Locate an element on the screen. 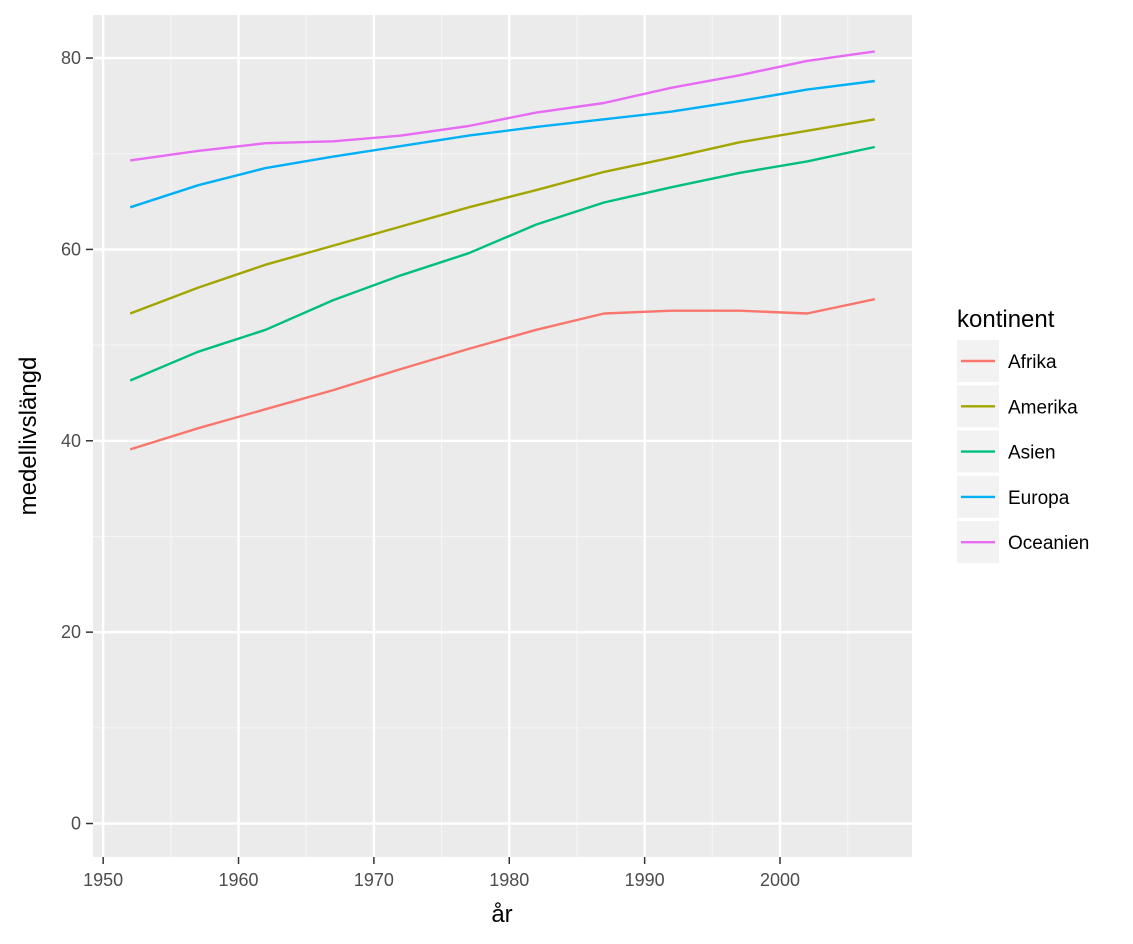 This screenshot has width=1133, height=944. y-tick-label: 60 is located at coordinates (71, 249).